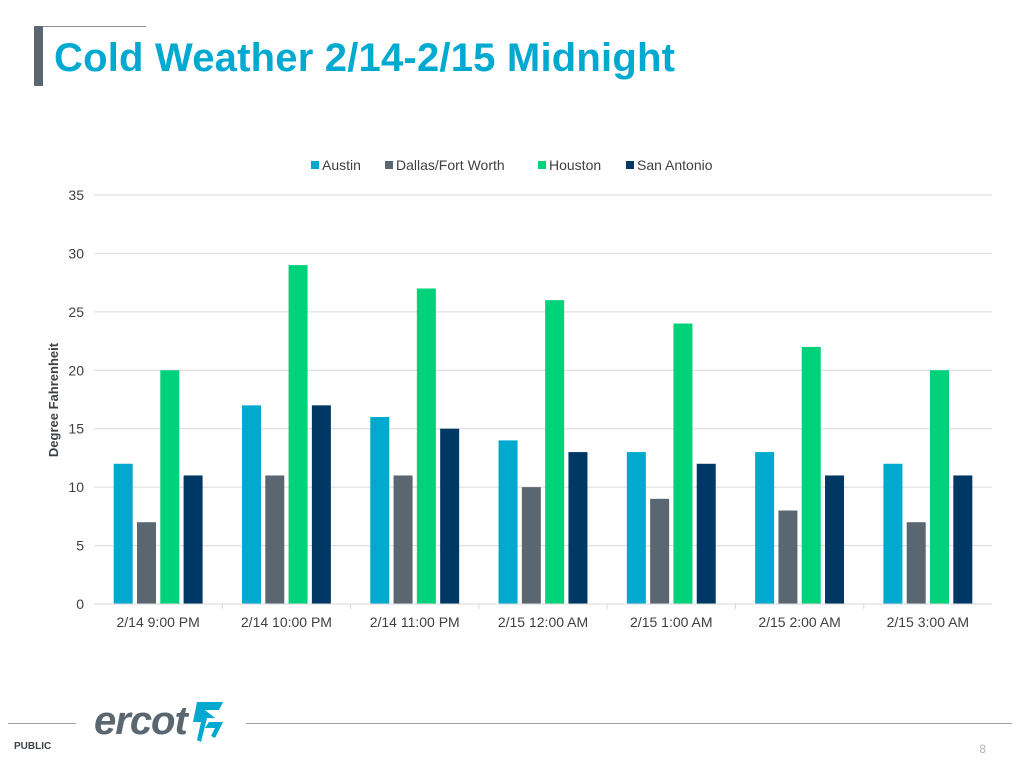  Describe the element at coordinates (799, 622) in the screenshot. I see `x-tick-label: 2/15 2:00 AM` at that location.